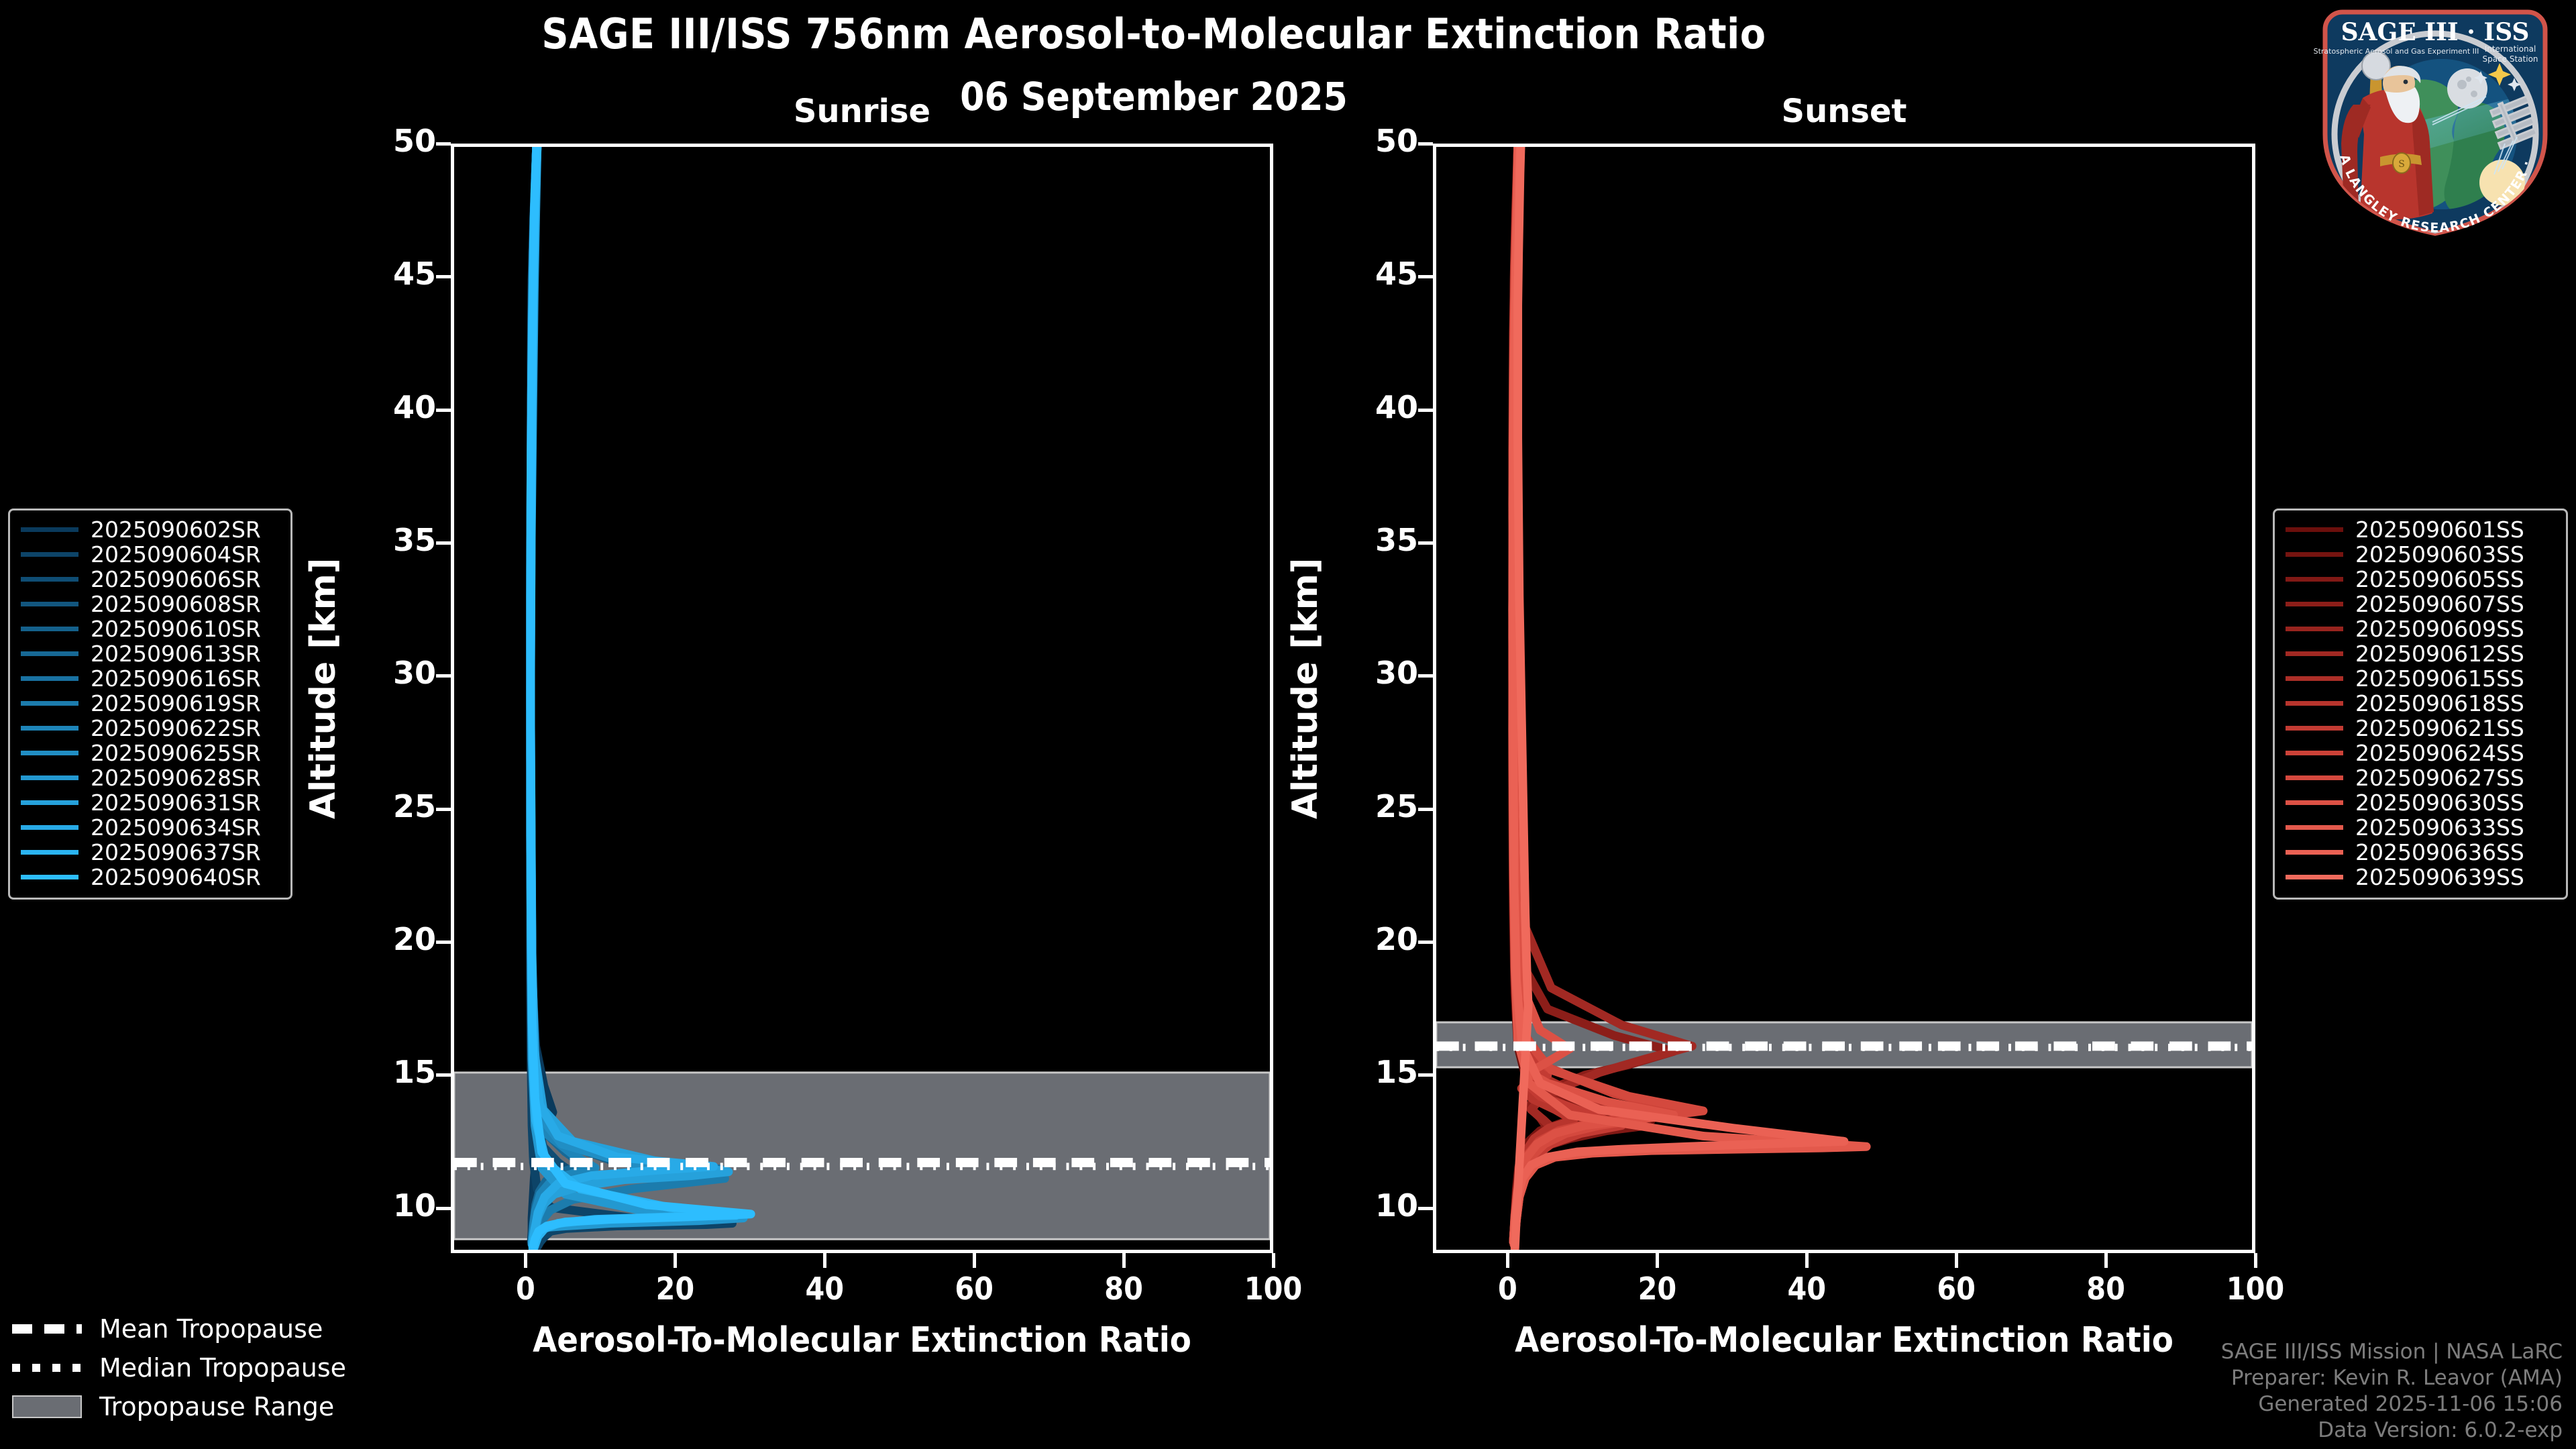 This screenshot has height=1449, width=2576. Describe the element at coordinates (47, 1329) in the screenshot. I see `mean-tropopause-line-icon` at that location.